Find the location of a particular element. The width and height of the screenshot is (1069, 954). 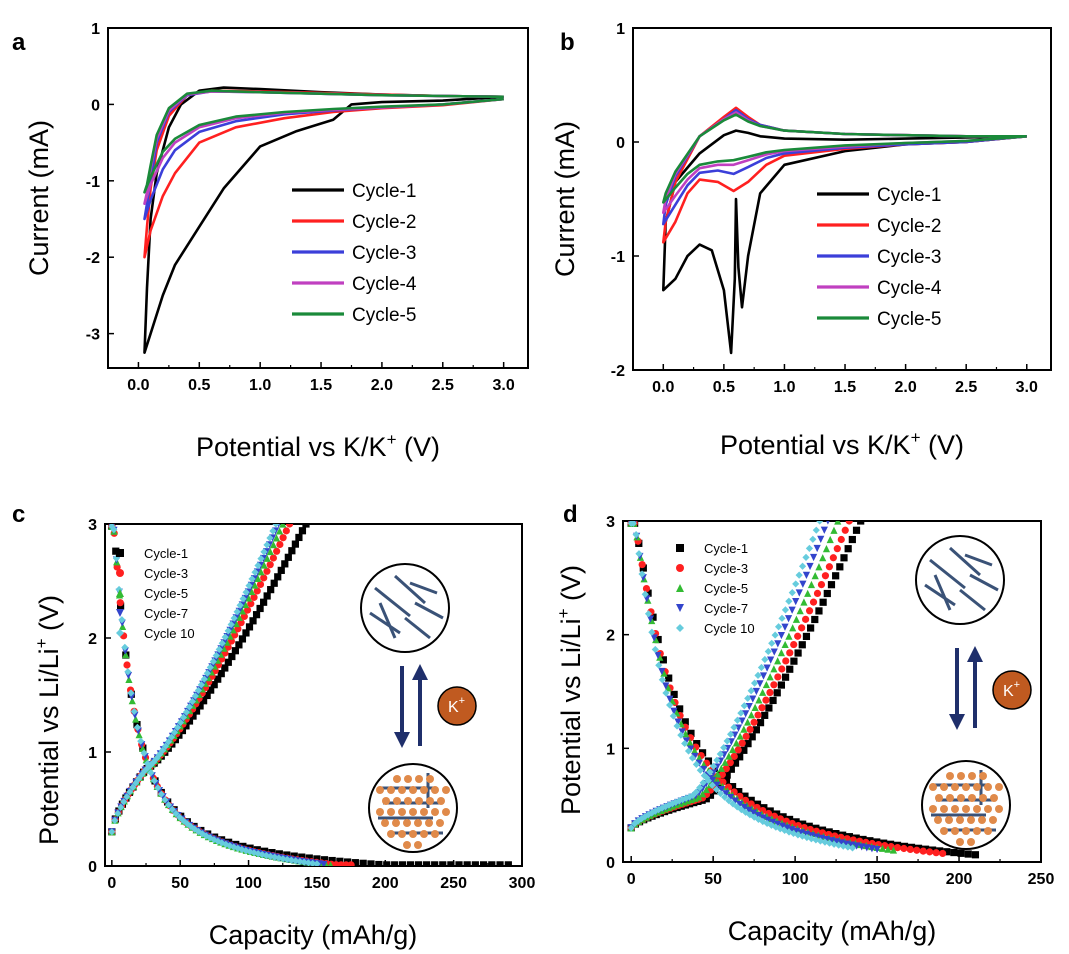

x-tick-label: 0 is located at coordinates (111, 883).